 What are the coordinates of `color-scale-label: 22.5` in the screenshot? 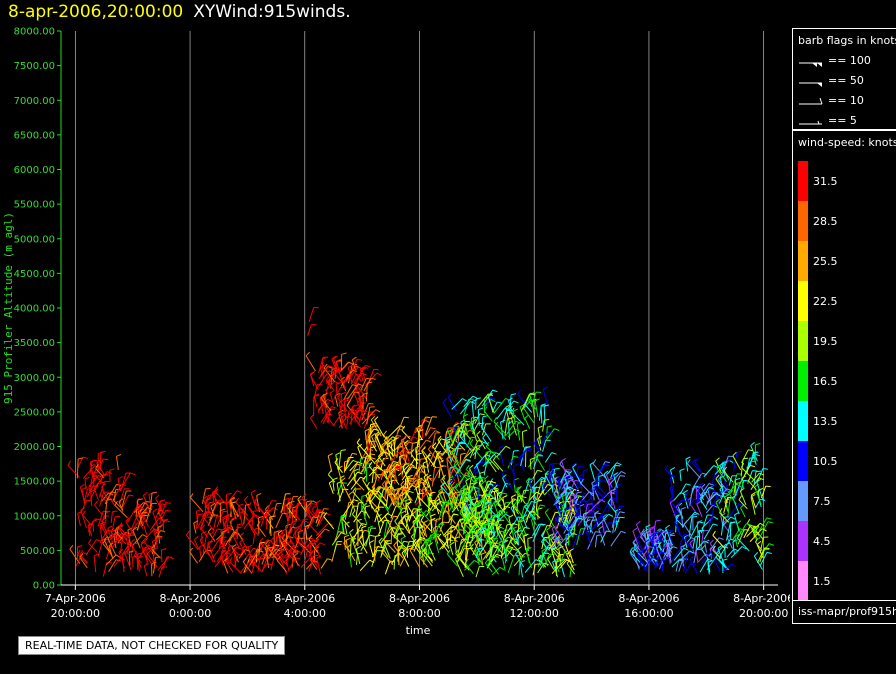 It's located at (825, 301).